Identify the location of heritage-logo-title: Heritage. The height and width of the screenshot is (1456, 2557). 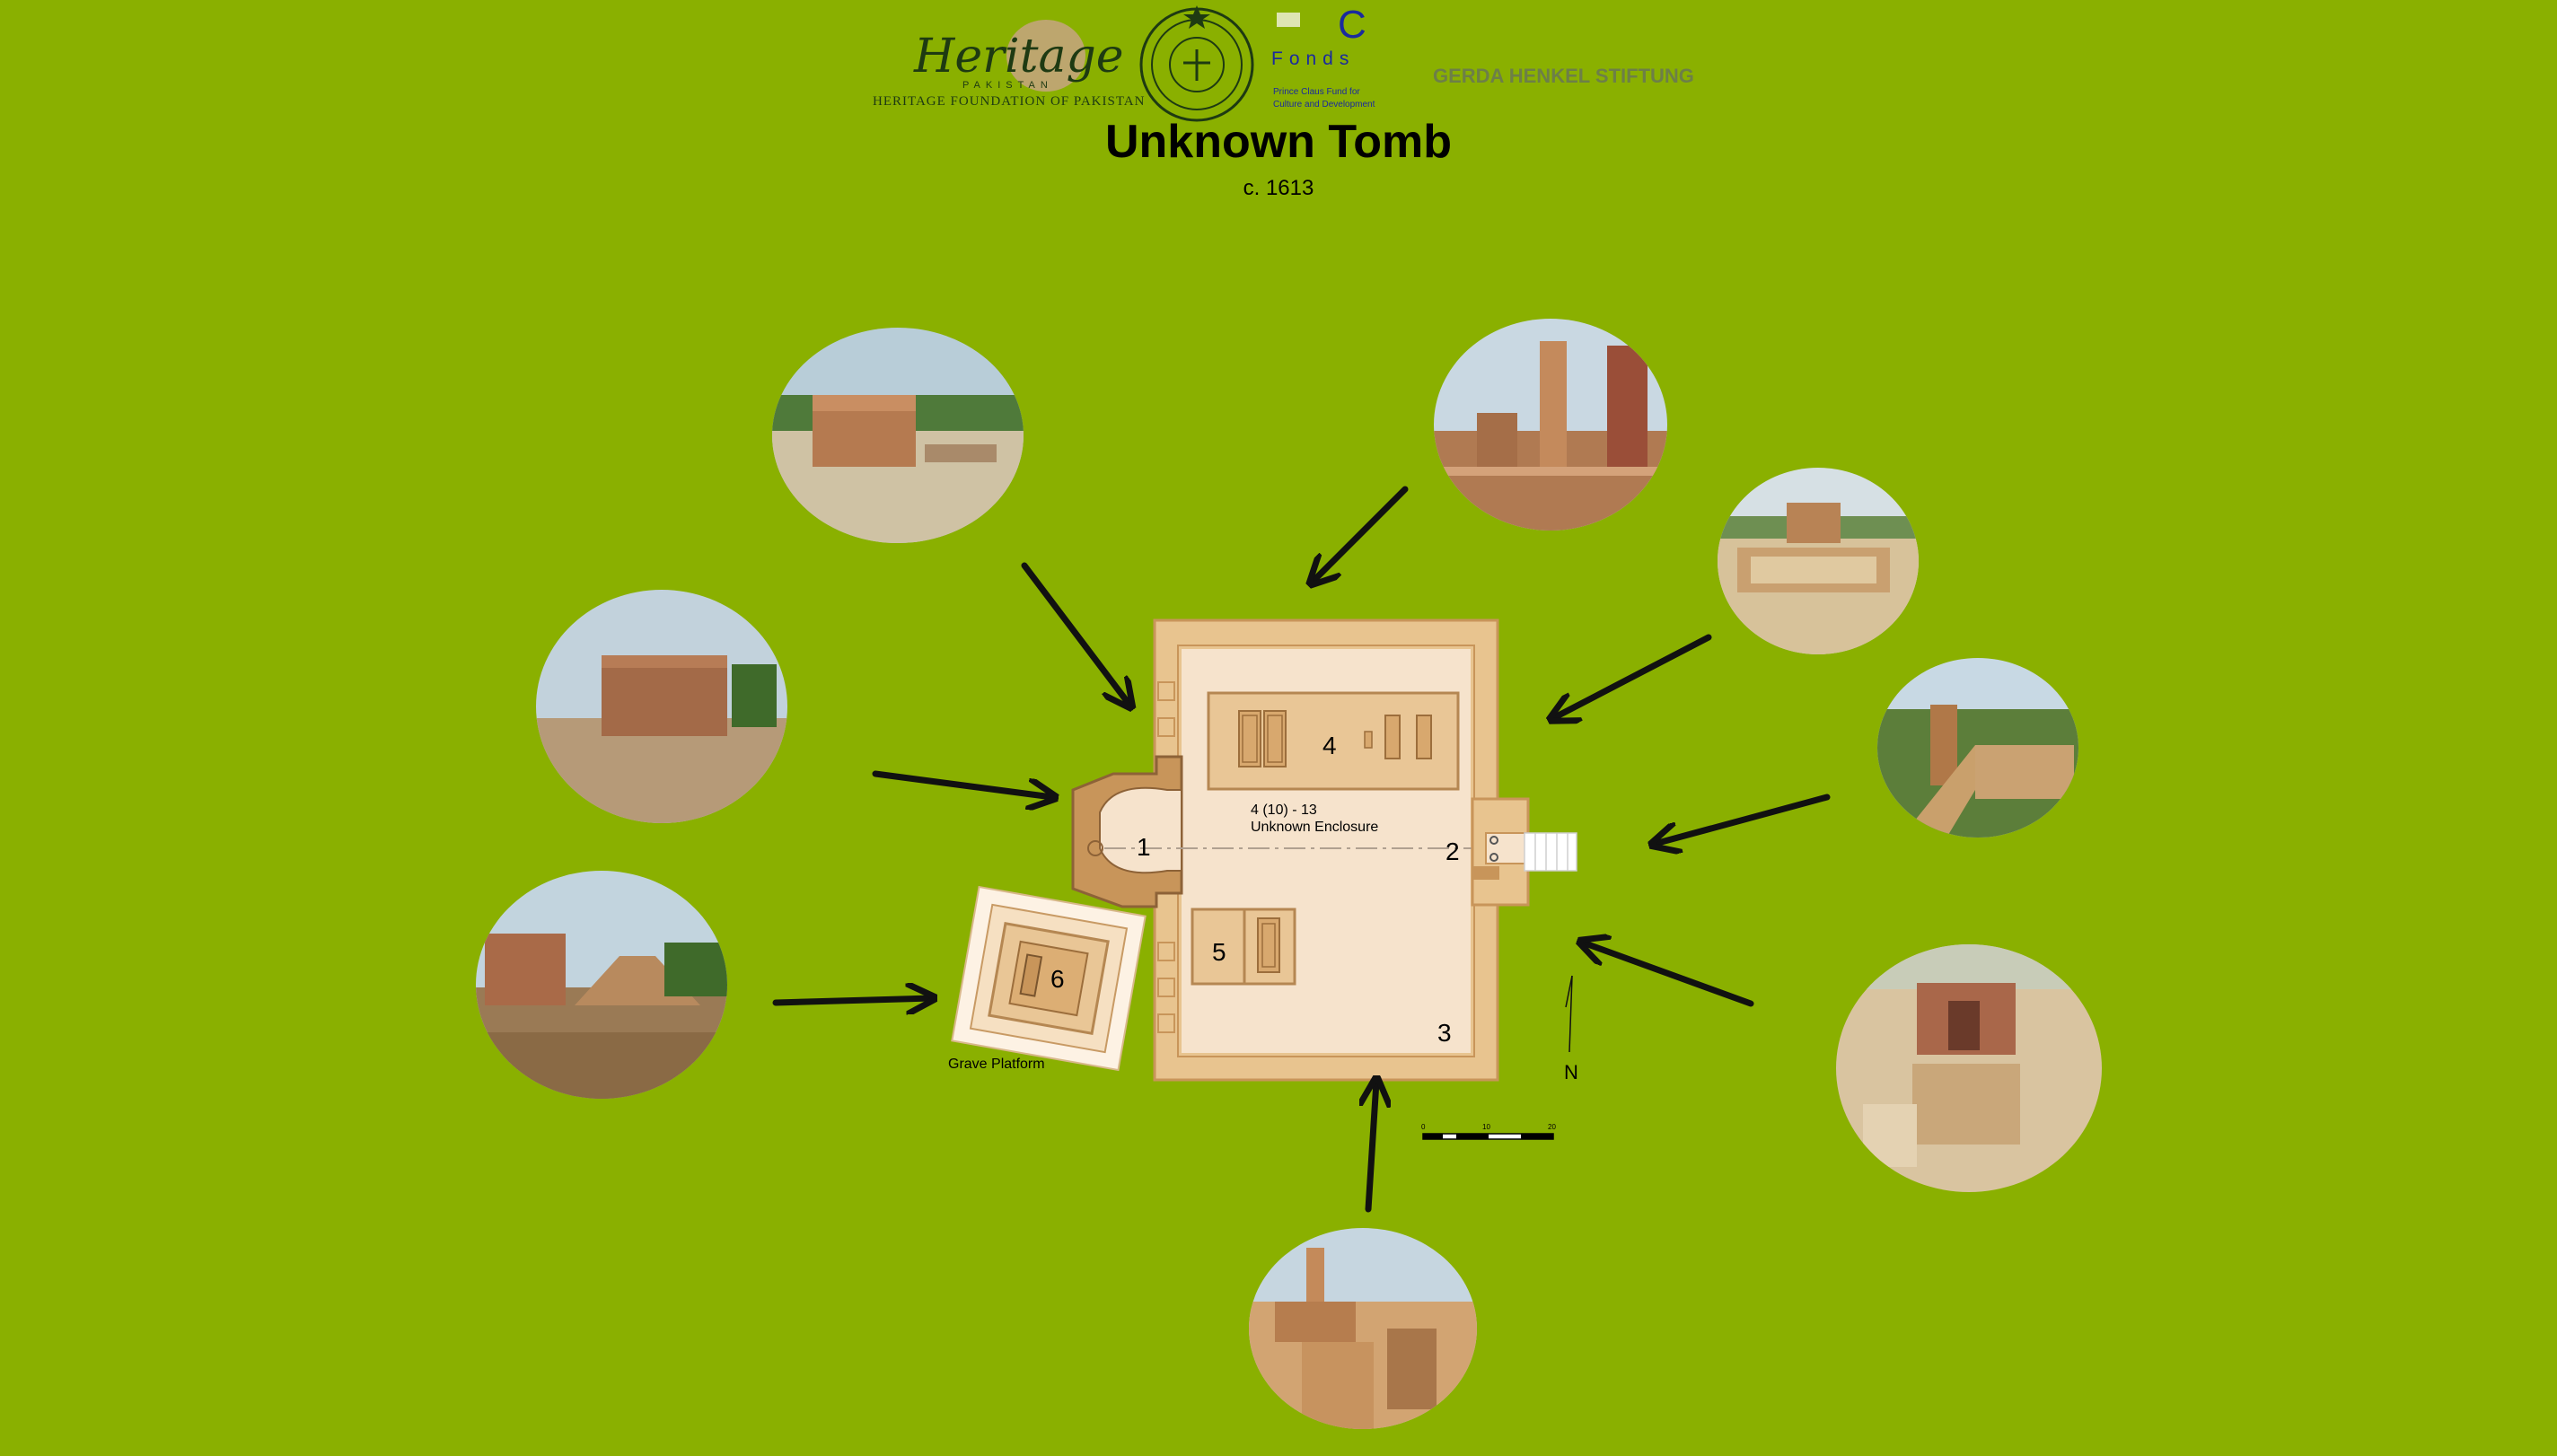
(1018, 57).